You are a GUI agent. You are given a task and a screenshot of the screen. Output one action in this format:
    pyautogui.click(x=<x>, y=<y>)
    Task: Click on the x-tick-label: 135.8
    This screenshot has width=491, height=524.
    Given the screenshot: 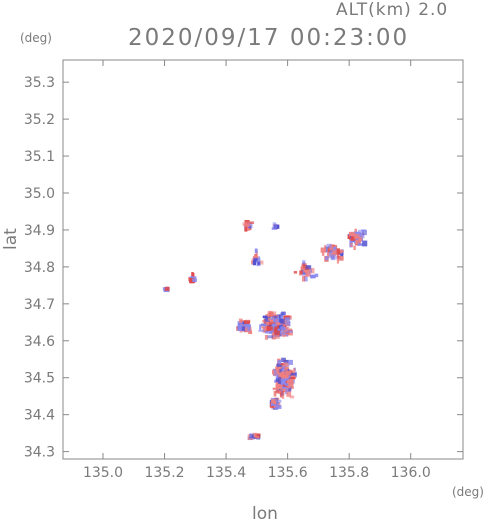 What is the action you would take?
    pyautogui.click(x=349, y=473)
    